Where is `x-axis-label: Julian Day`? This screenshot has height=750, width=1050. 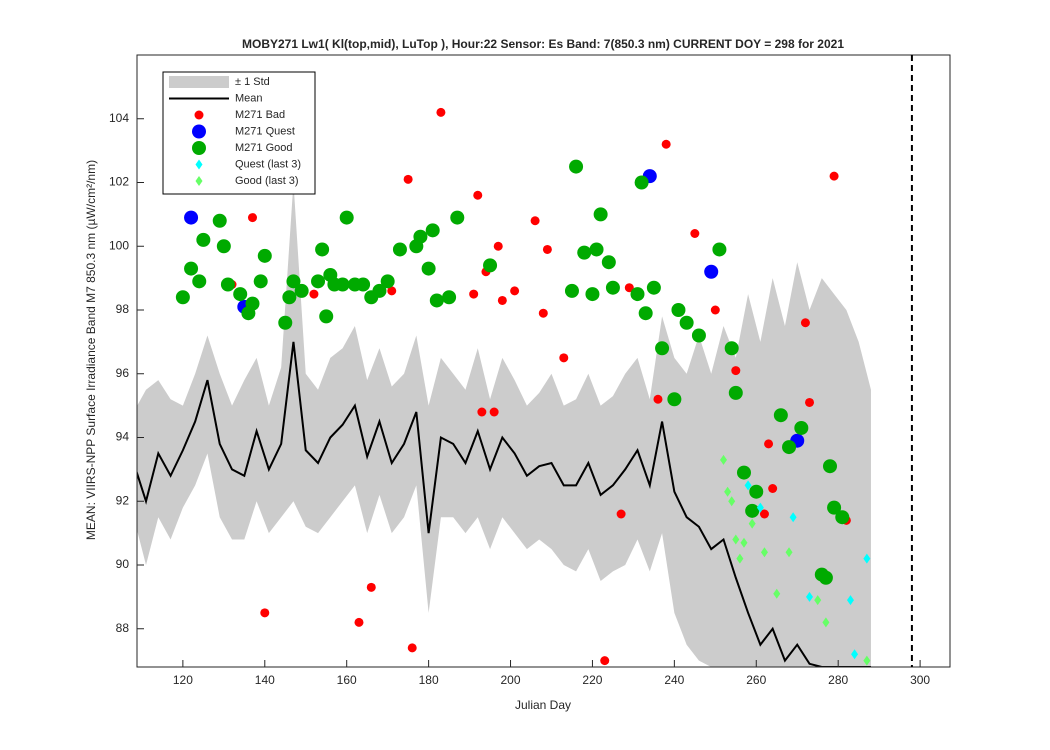 x-axis-label: Julian Day is located at coordinates (543, 705).